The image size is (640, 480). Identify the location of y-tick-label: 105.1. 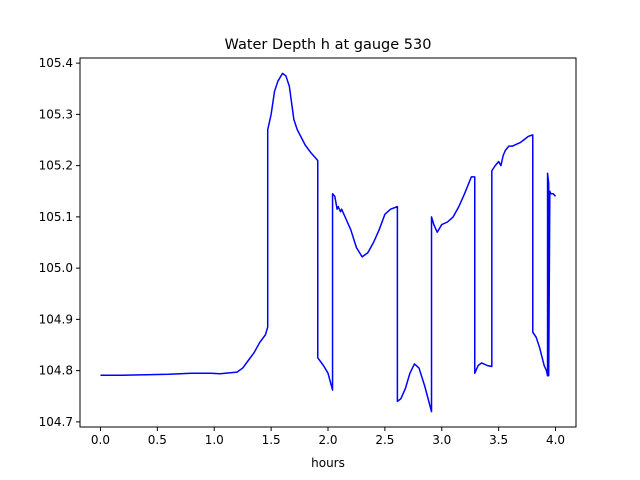
(56, 217).